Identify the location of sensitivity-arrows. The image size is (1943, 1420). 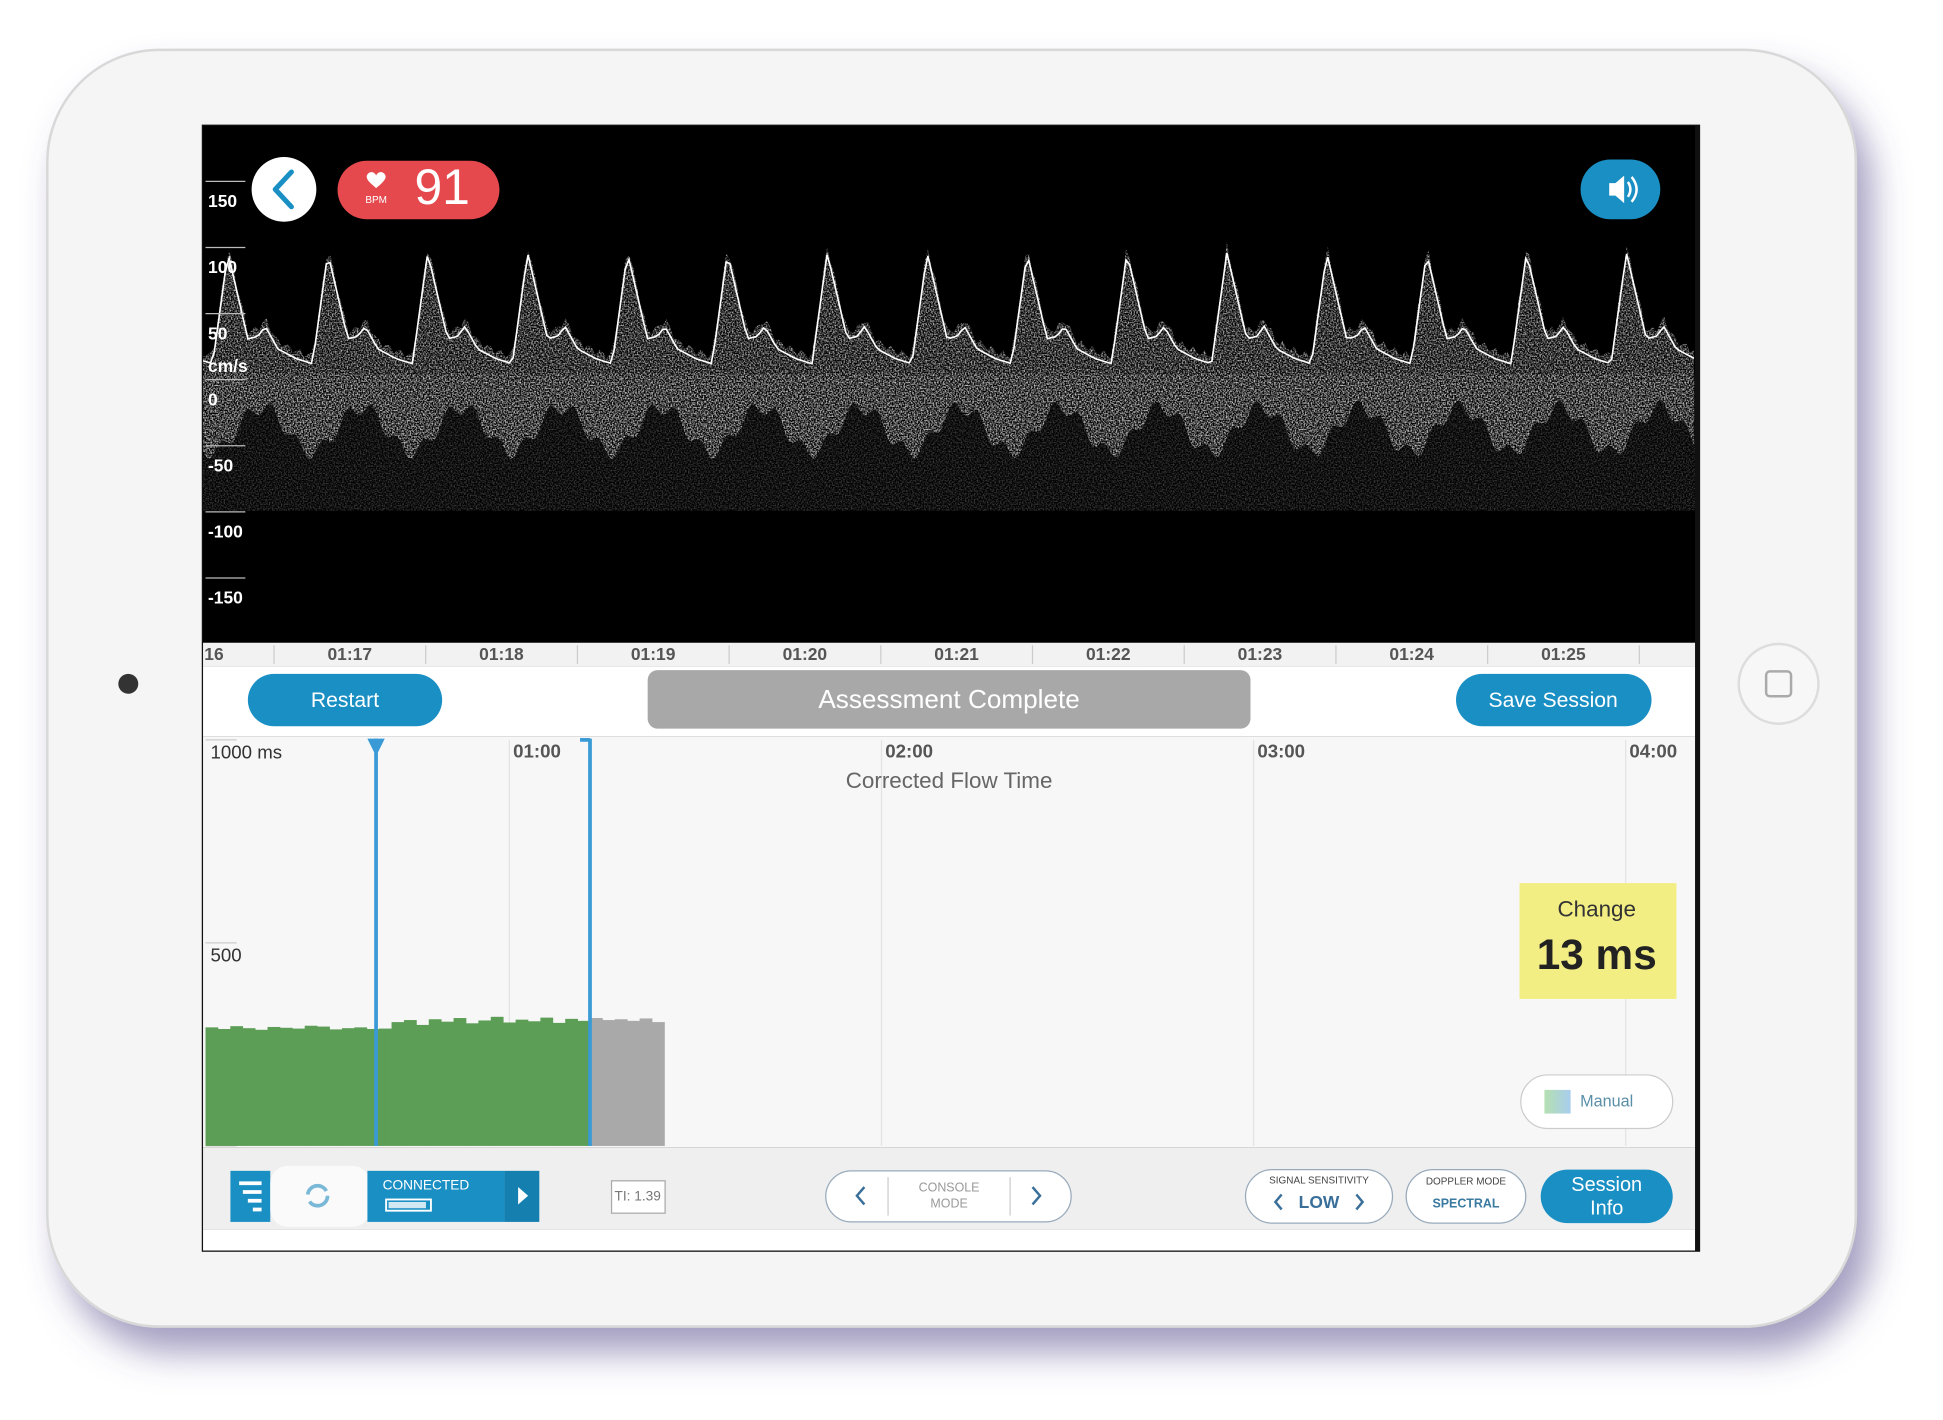
(1319, 1202).